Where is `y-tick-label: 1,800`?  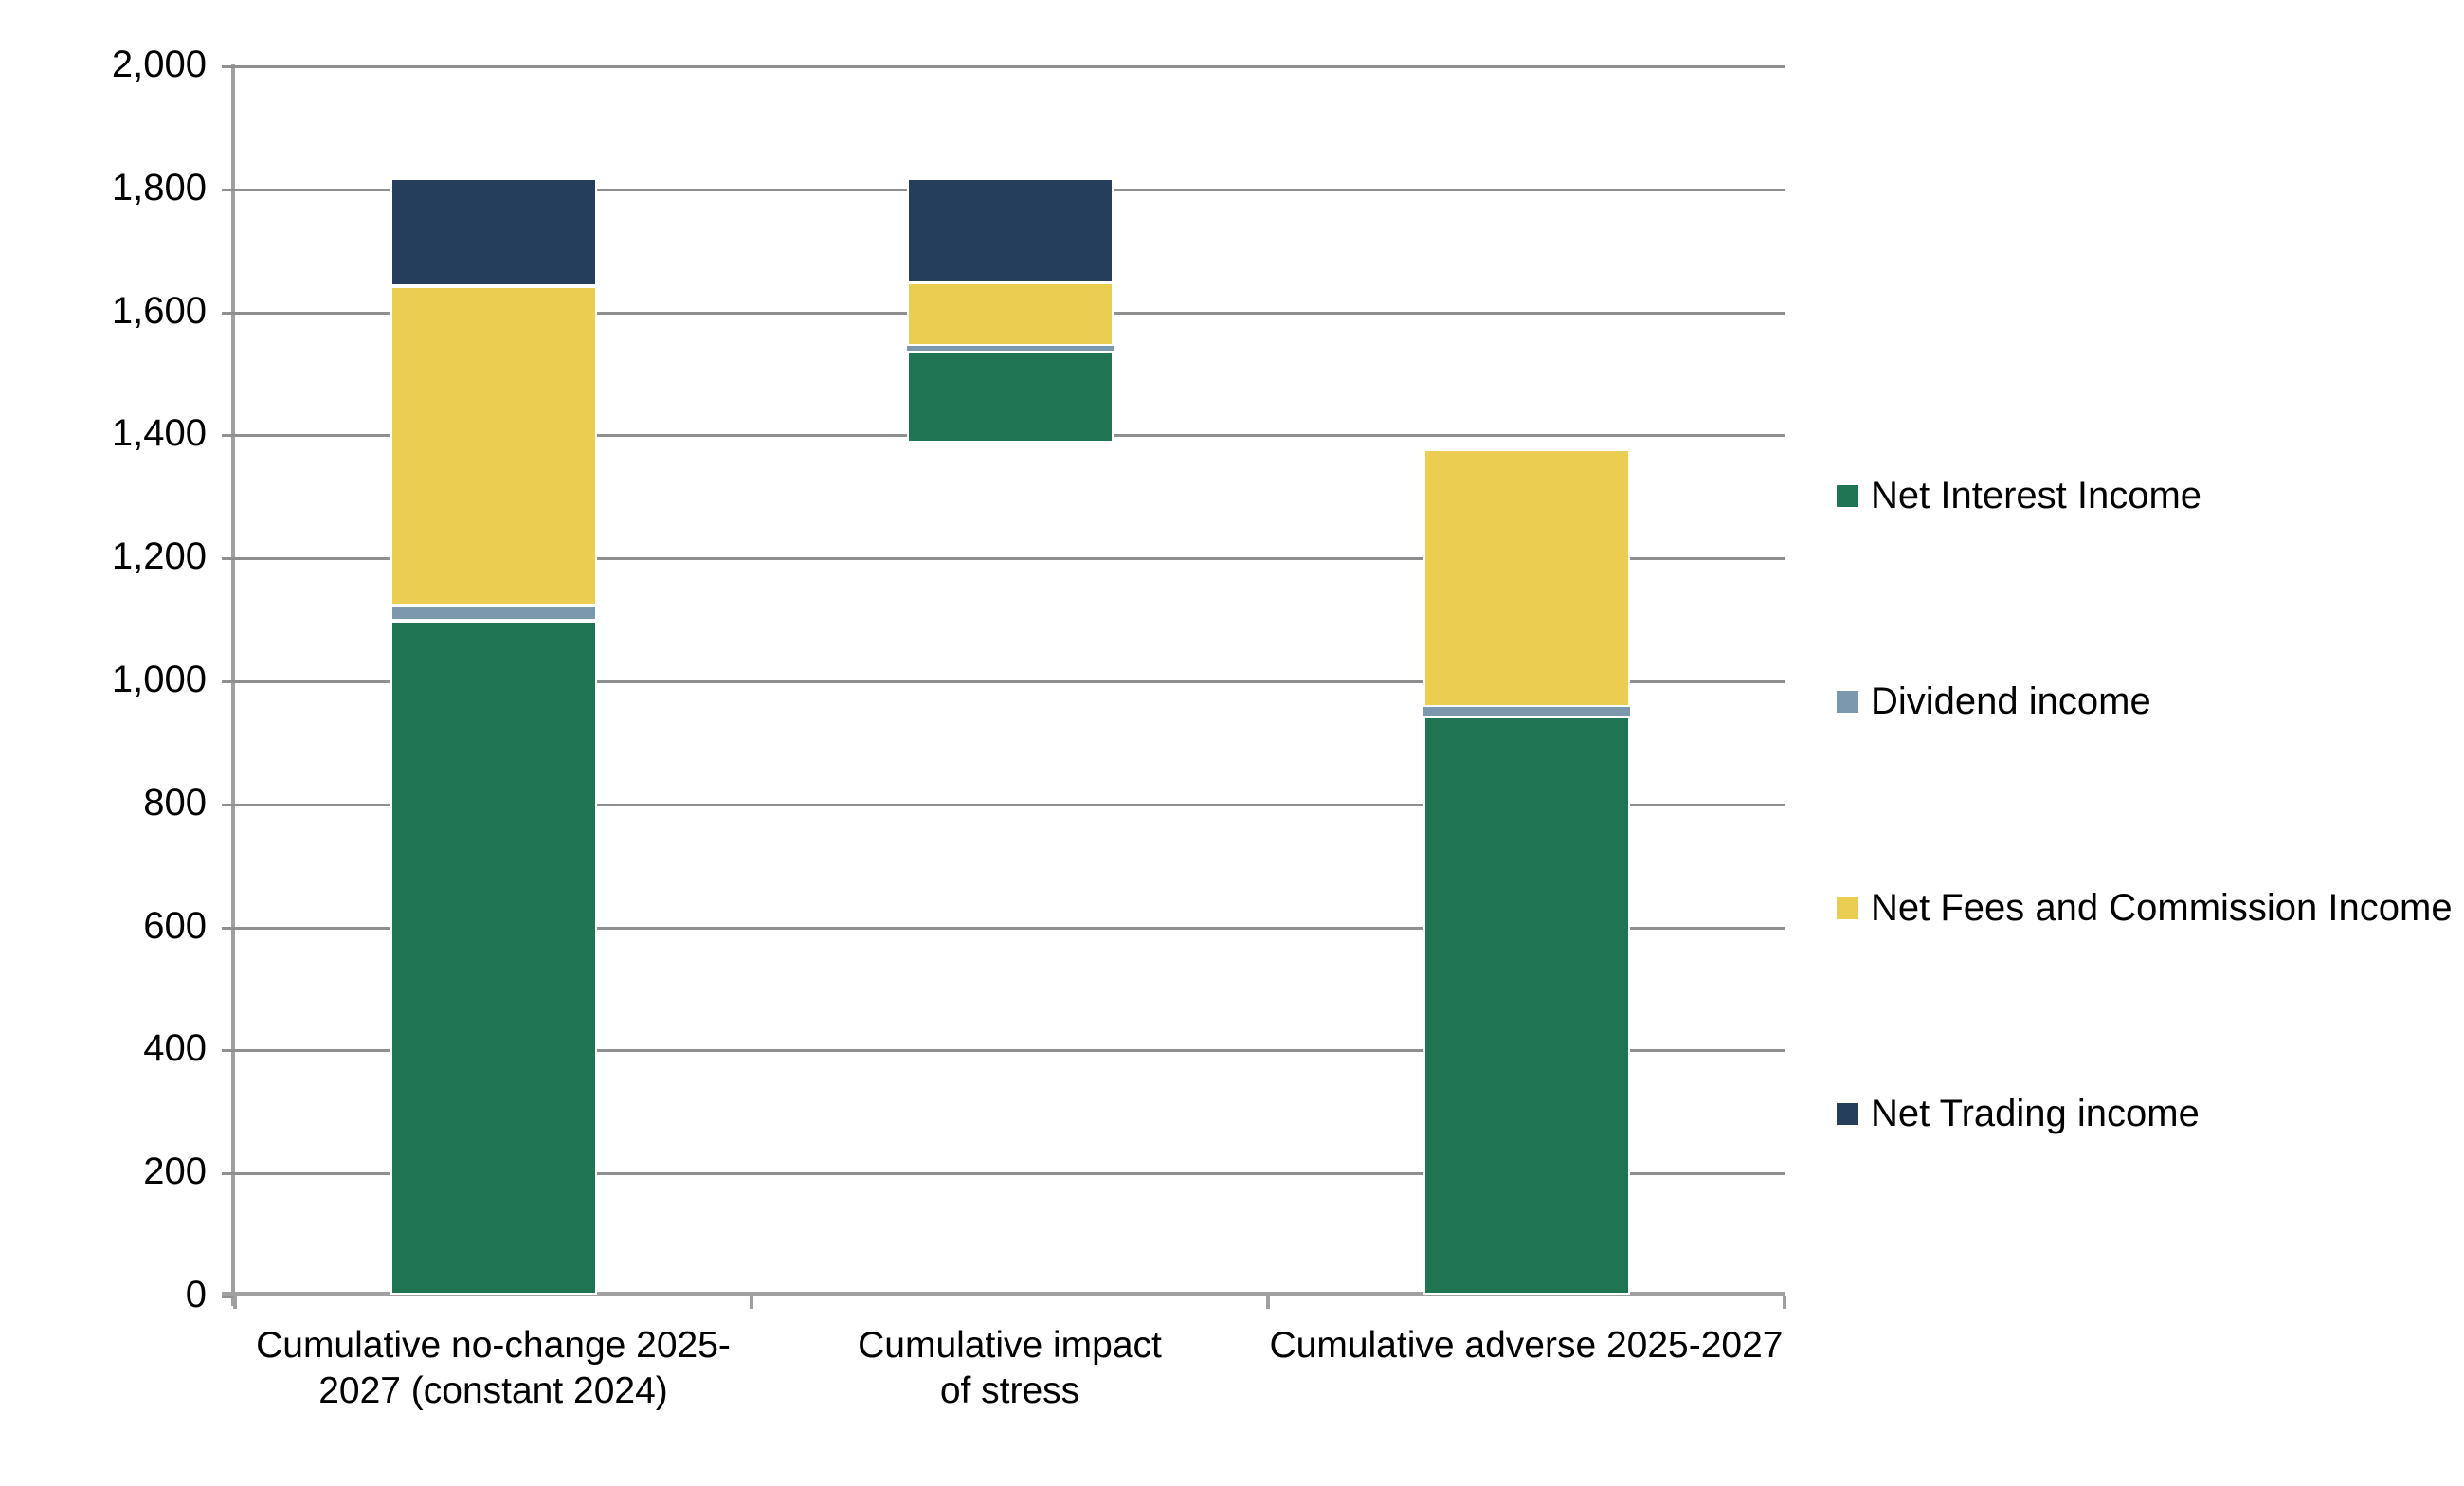 y-tick-label: 1,800 is located at coordinates (159, 187).